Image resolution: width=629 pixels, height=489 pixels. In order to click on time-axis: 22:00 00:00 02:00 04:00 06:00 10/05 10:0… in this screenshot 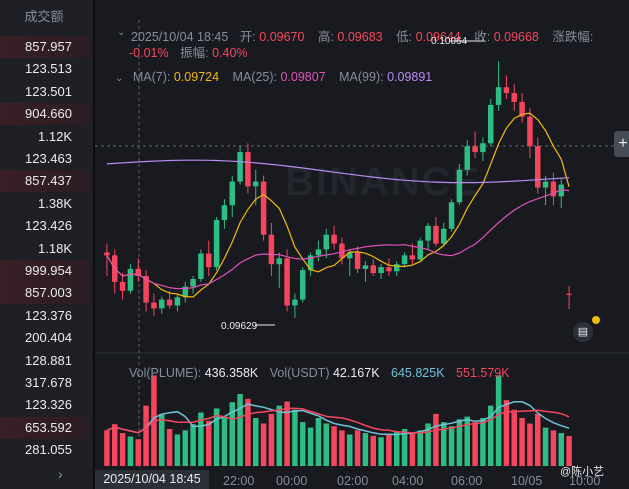, I will do `click(362, 478)`.